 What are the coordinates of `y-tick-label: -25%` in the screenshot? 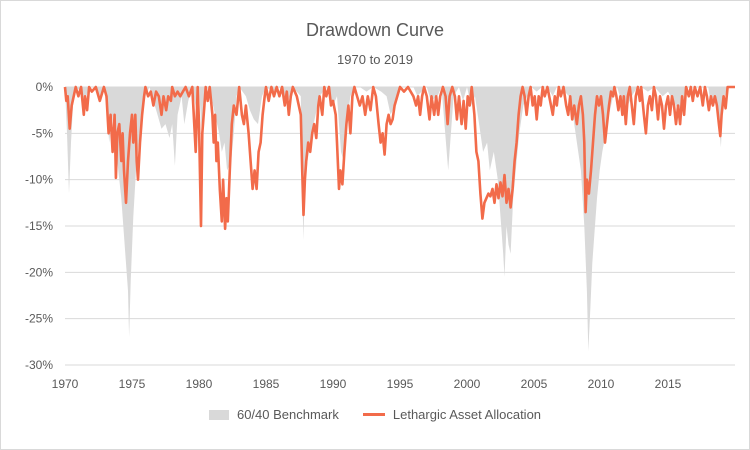 It's located at (39, 319).